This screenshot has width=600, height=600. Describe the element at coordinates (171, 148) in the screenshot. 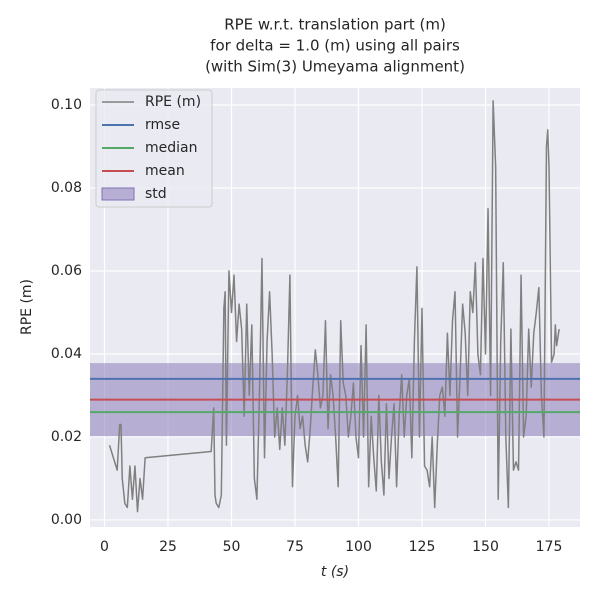

I see `legend-label: median` at that location.